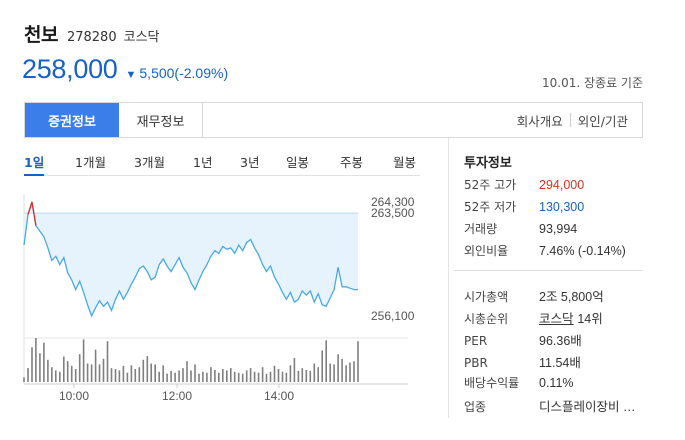 Image resolution: width=685 pixels, height=440 pixels. What do you see at coordinates (533, 319) in the screenshot?
I see `info-row-cap-rank: 시총순위 코스닥 14위` at bounding box center [533, 319].